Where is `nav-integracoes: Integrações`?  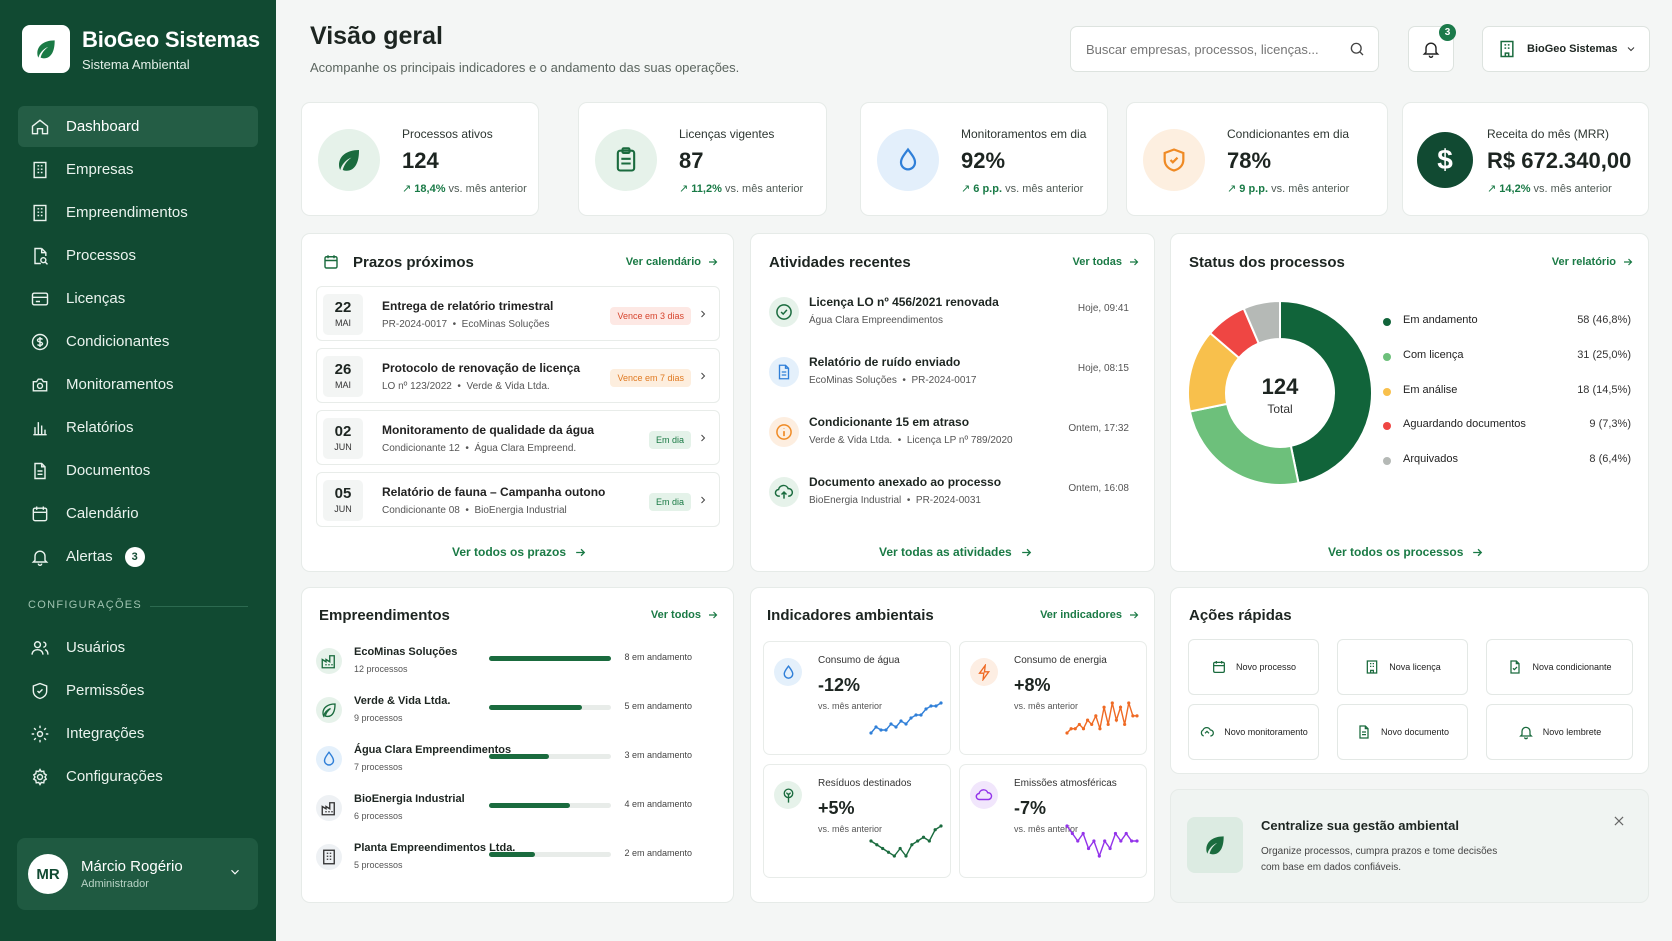 nav-integracoes: Integrações is located at coordinates (138, 733).